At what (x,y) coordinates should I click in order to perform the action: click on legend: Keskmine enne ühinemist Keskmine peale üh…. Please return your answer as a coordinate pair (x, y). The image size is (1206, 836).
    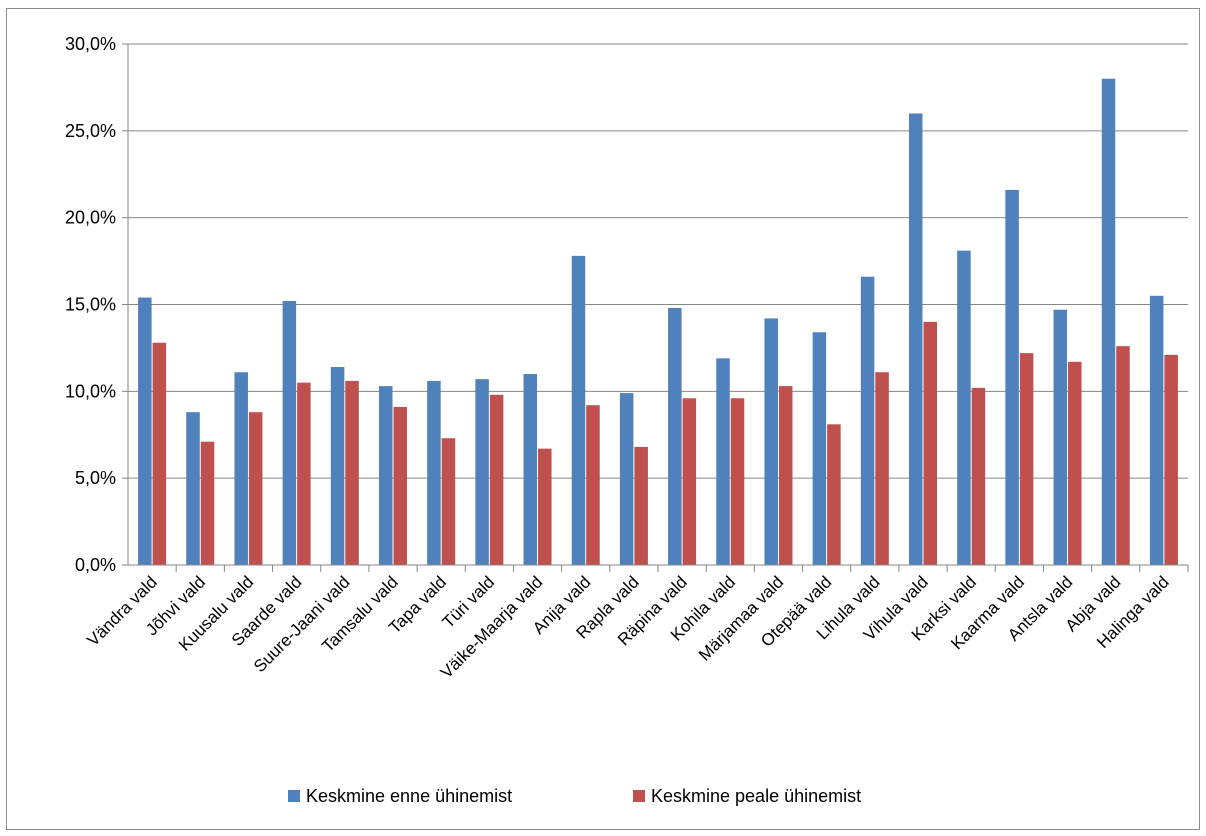
    Looking at the image, I should click on (574, 796).